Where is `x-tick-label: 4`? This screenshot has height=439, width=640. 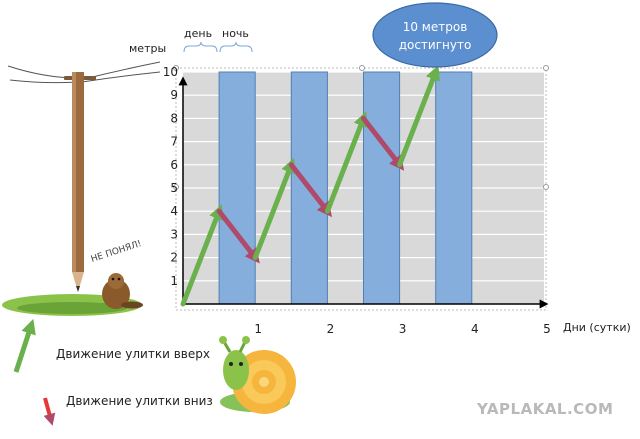
x-tick-label: 4 is located at coordinates (475, 329).